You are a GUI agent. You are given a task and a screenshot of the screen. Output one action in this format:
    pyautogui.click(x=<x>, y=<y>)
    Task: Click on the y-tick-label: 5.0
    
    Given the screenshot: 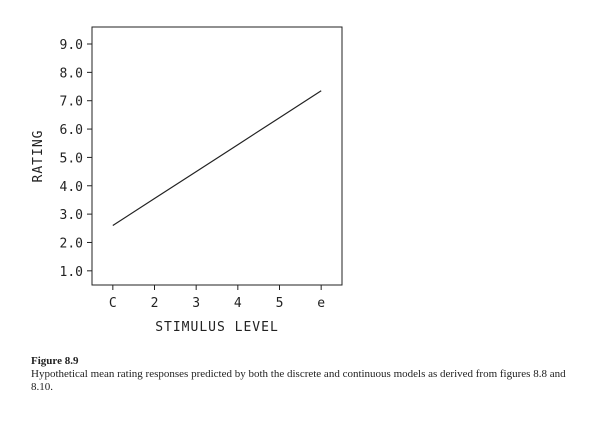 What is the action you would take?
    pyautogui.click(x=71, y=158)
    